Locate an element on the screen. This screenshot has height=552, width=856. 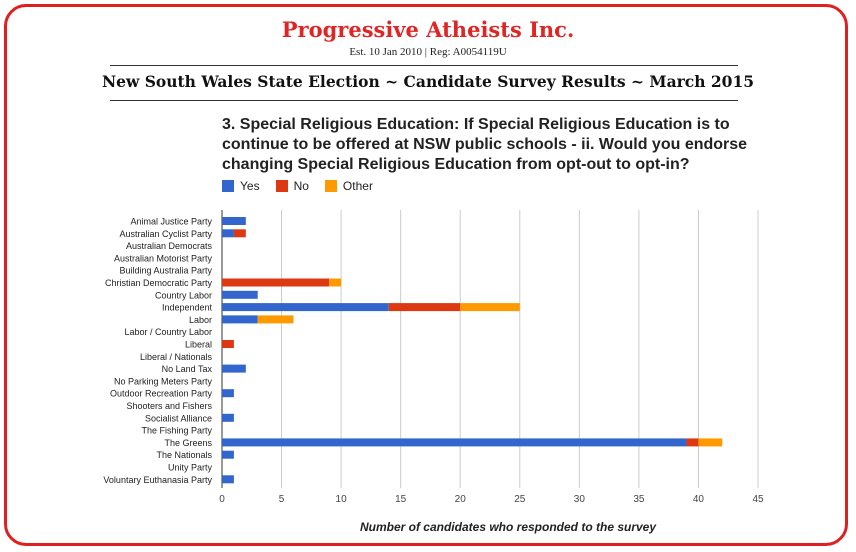
divider-bottom is located at coordinates (424, 100).